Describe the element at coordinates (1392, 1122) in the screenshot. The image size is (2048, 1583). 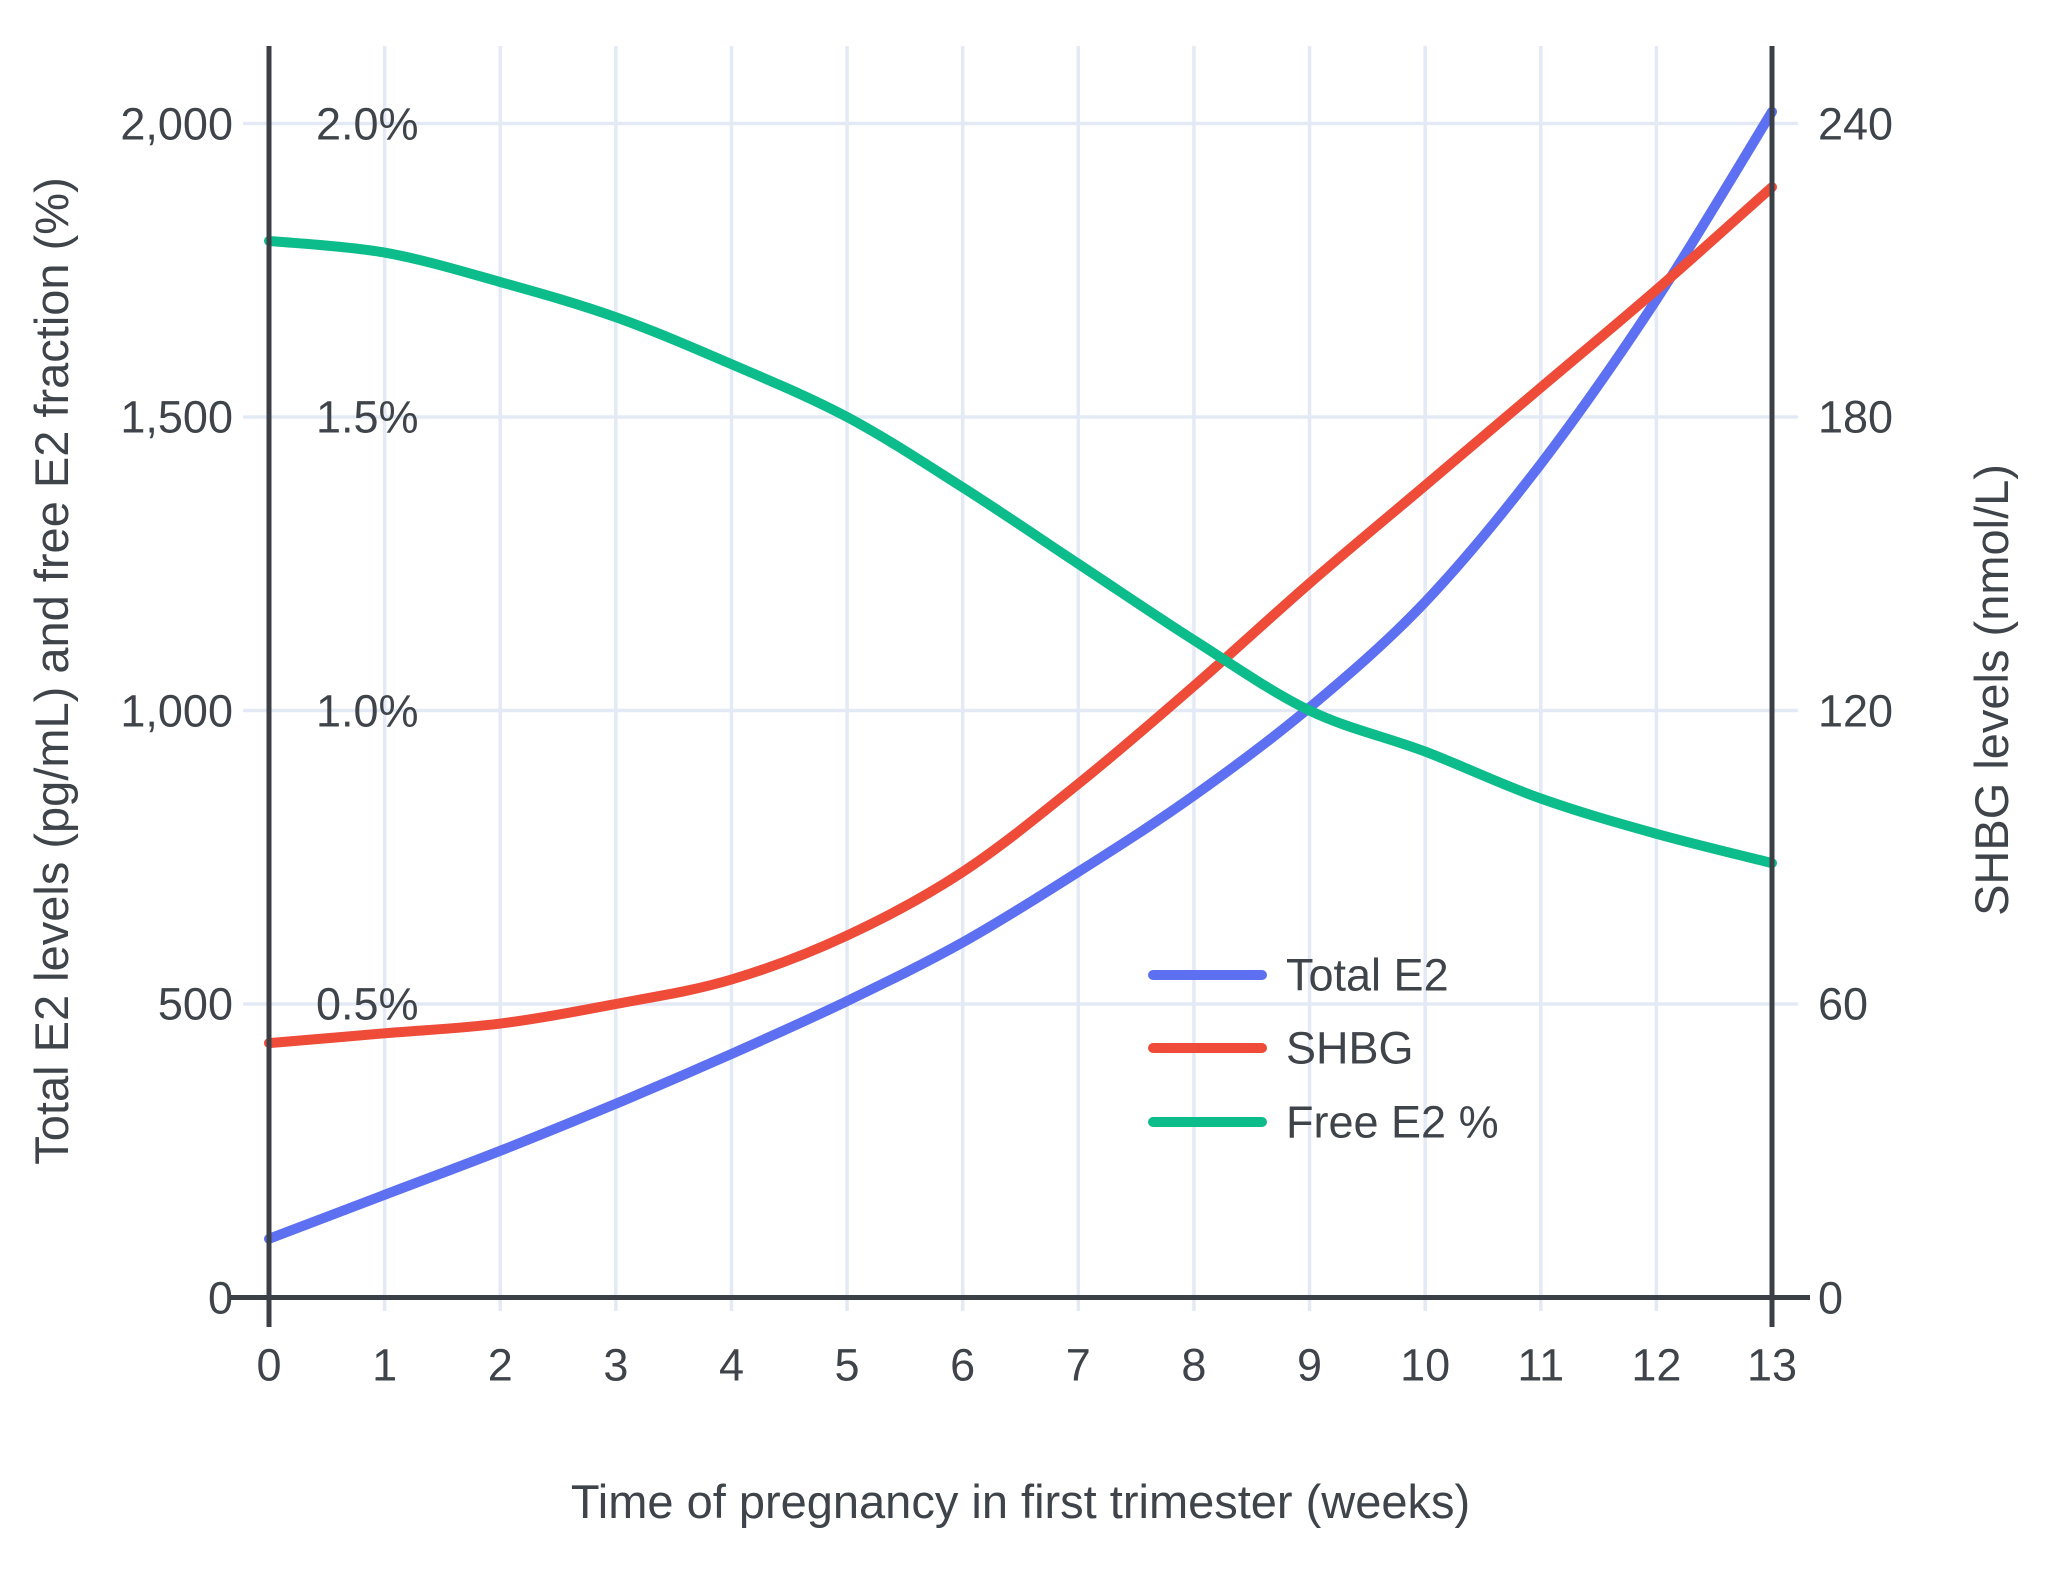
I see `legend-label: Free E2 %` at that location.